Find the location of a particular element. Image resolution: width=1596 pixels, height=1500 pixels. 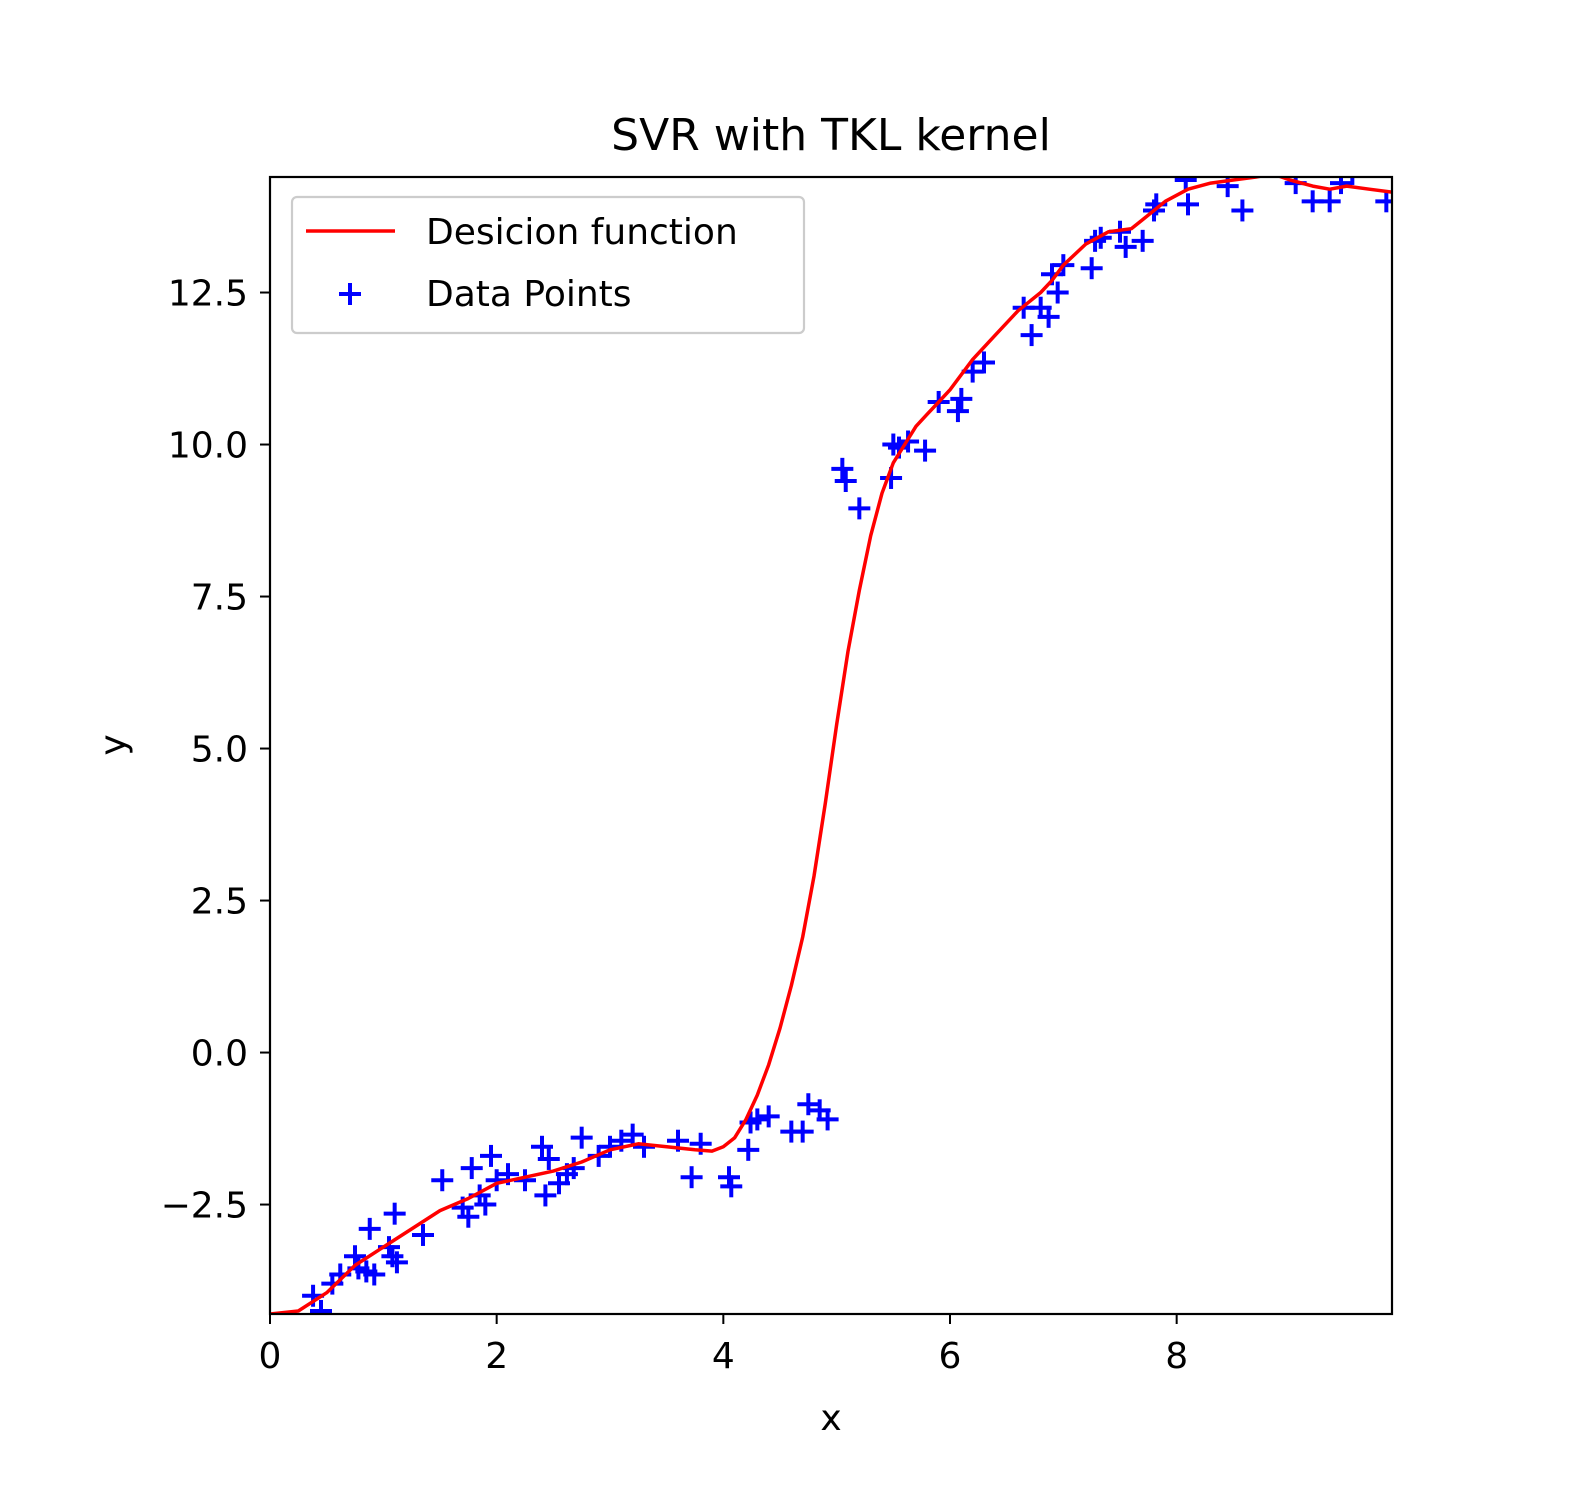

y-tick-label: 10.0 is located at coordinates (208, 446).